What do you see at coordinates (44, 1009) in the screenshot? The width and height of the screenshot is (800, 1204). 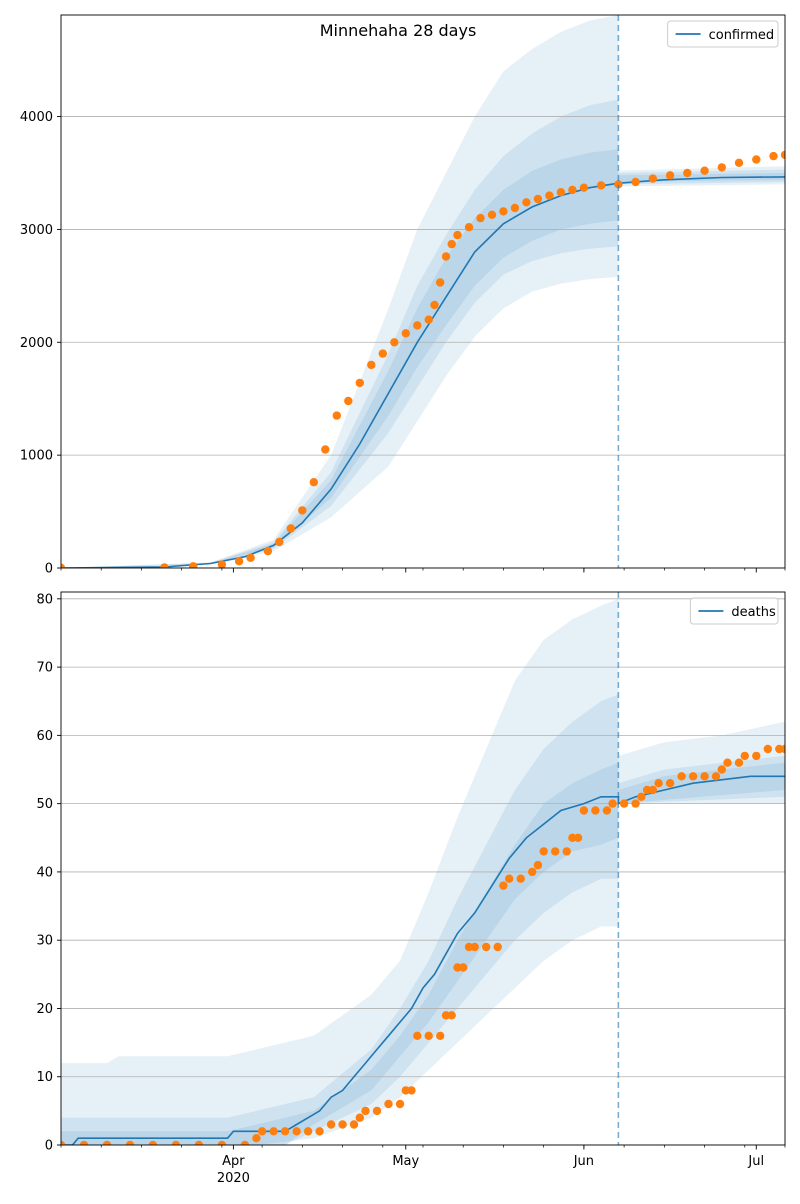 I see `y-tick-label: 20` at bounding box center [44, 1009].